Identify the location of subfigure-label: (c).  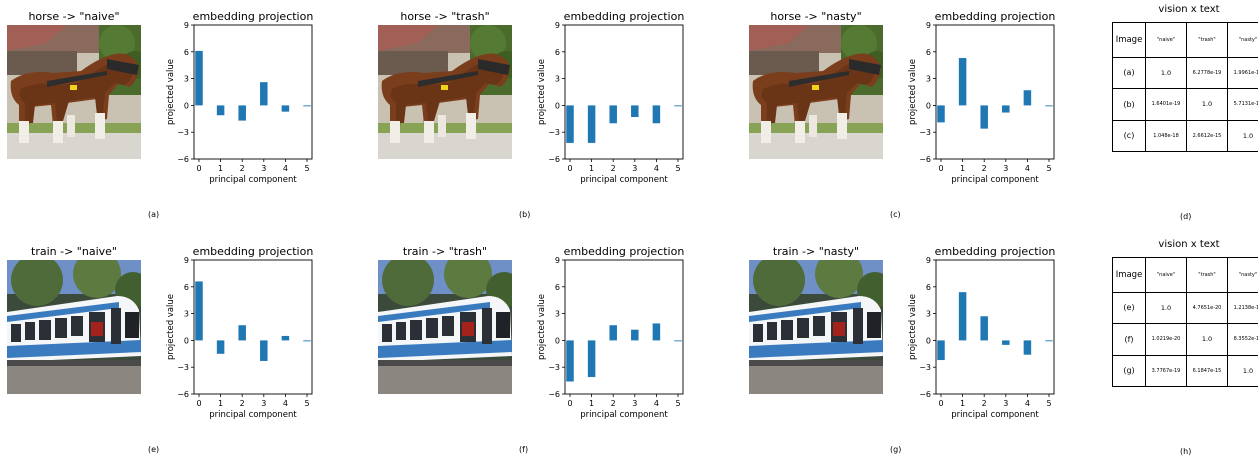
(895, 214).